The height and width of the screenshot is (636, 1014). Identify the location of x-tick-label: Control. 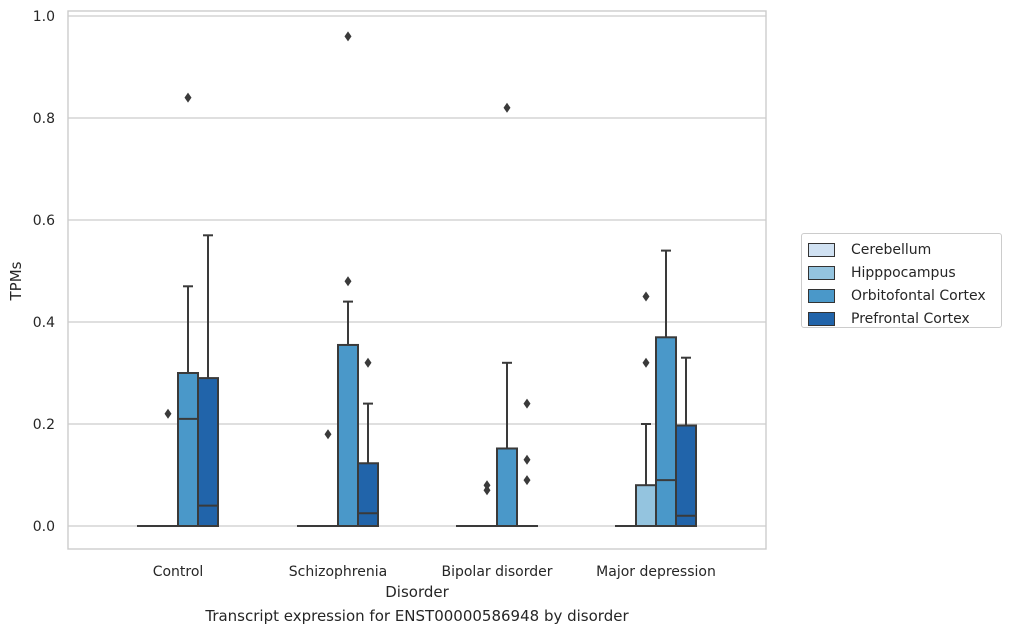
(178, 572).